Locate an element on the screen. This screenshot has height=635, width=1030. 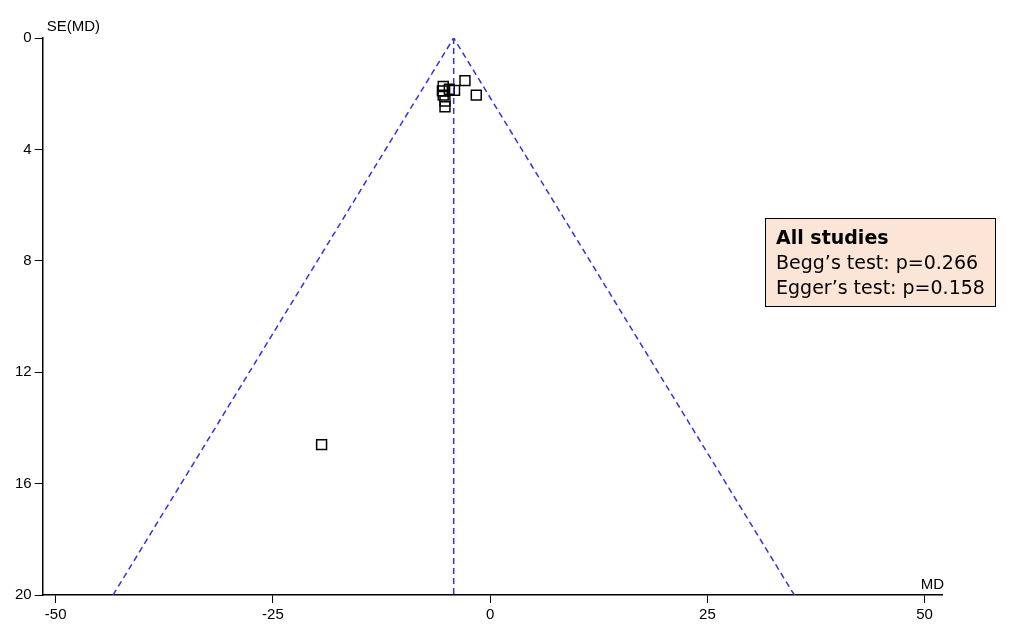
y-tick-label: 20 is located at coordinates (23, 594).